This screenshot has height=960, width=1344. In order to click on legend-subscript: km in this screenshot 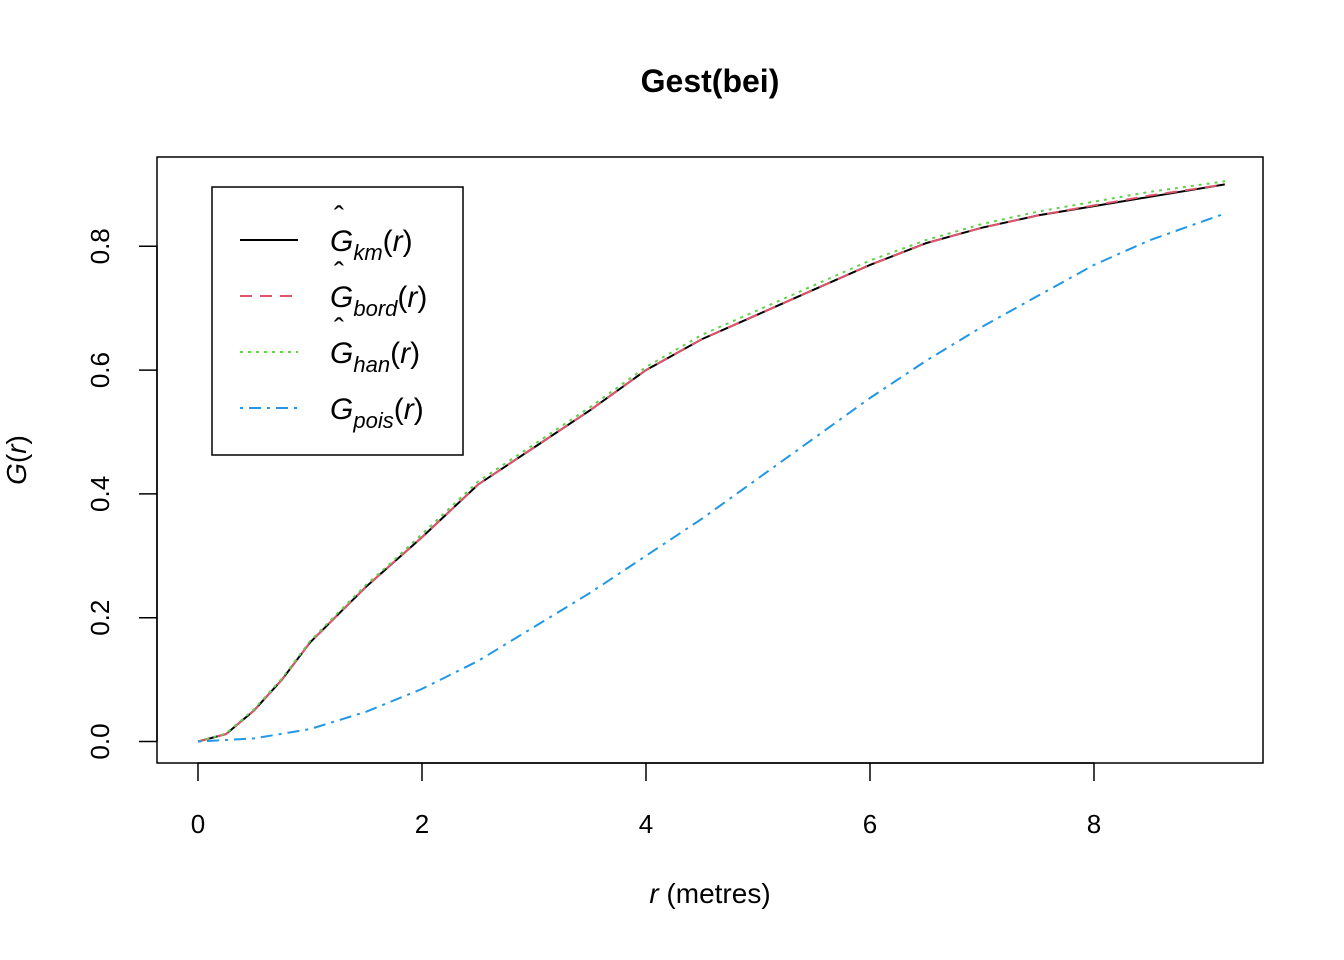, I will do `click(367, 252)`.